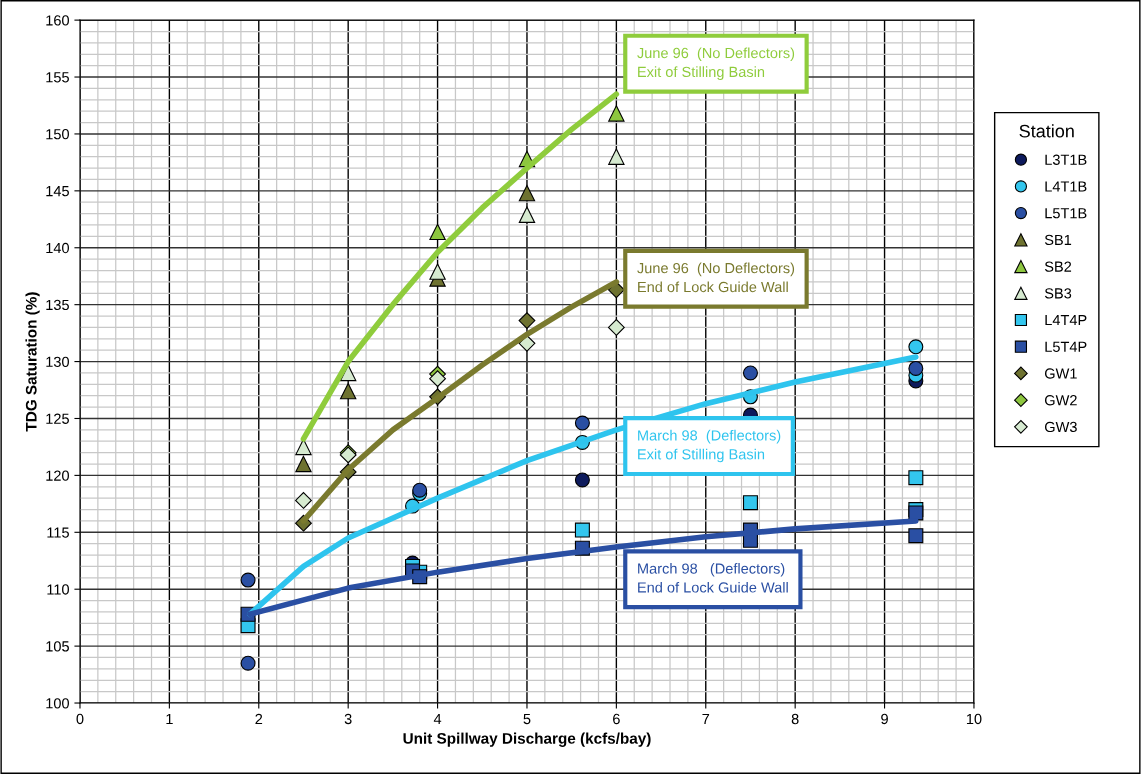  I want to click on y-tick-label: 160, so click(57, 20).